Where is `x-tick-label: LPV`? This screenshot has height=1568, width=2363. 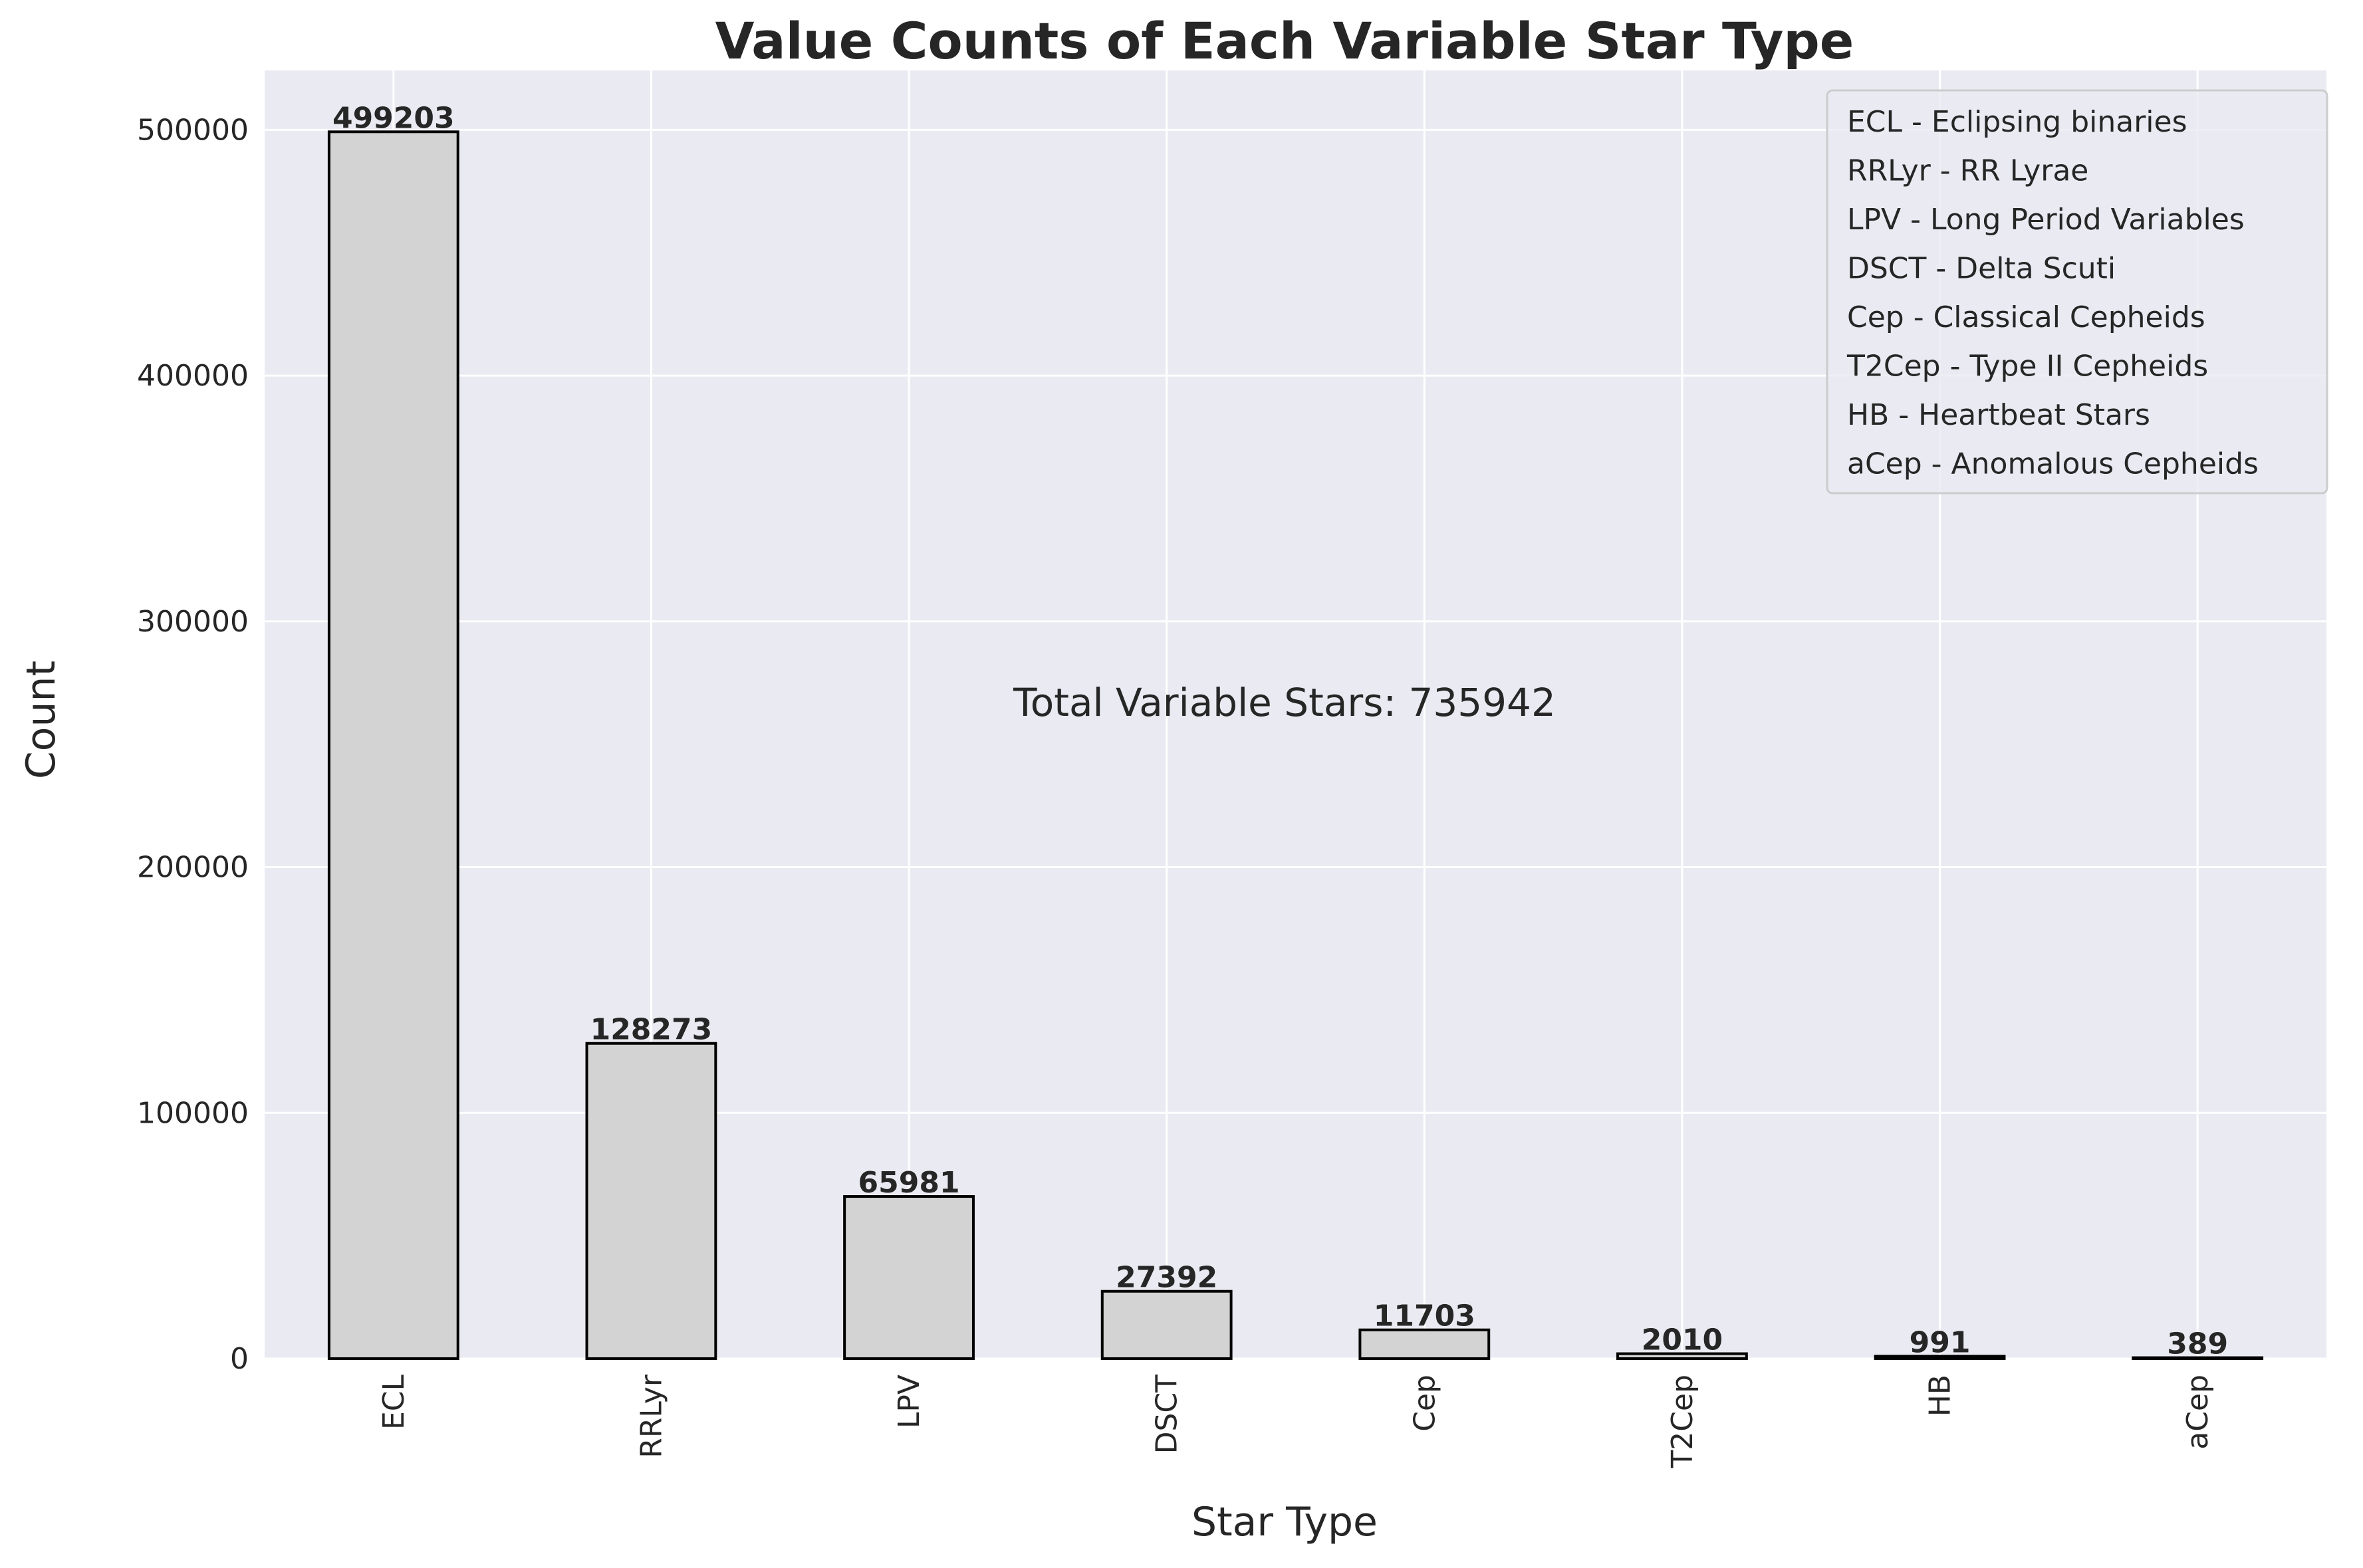
x-tick-label: LPV is located at coordinates (909, 1401).